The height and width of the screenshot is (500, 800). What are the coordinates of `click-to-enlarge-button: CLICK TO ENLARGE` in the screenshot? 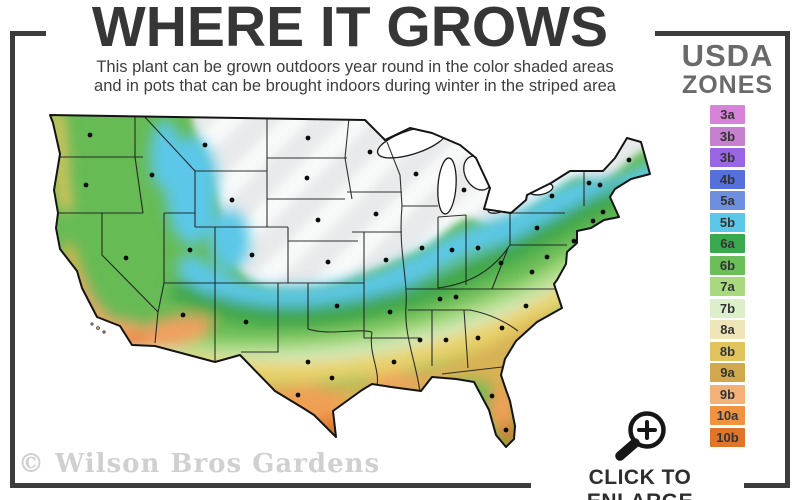 It's located at (640, 453).